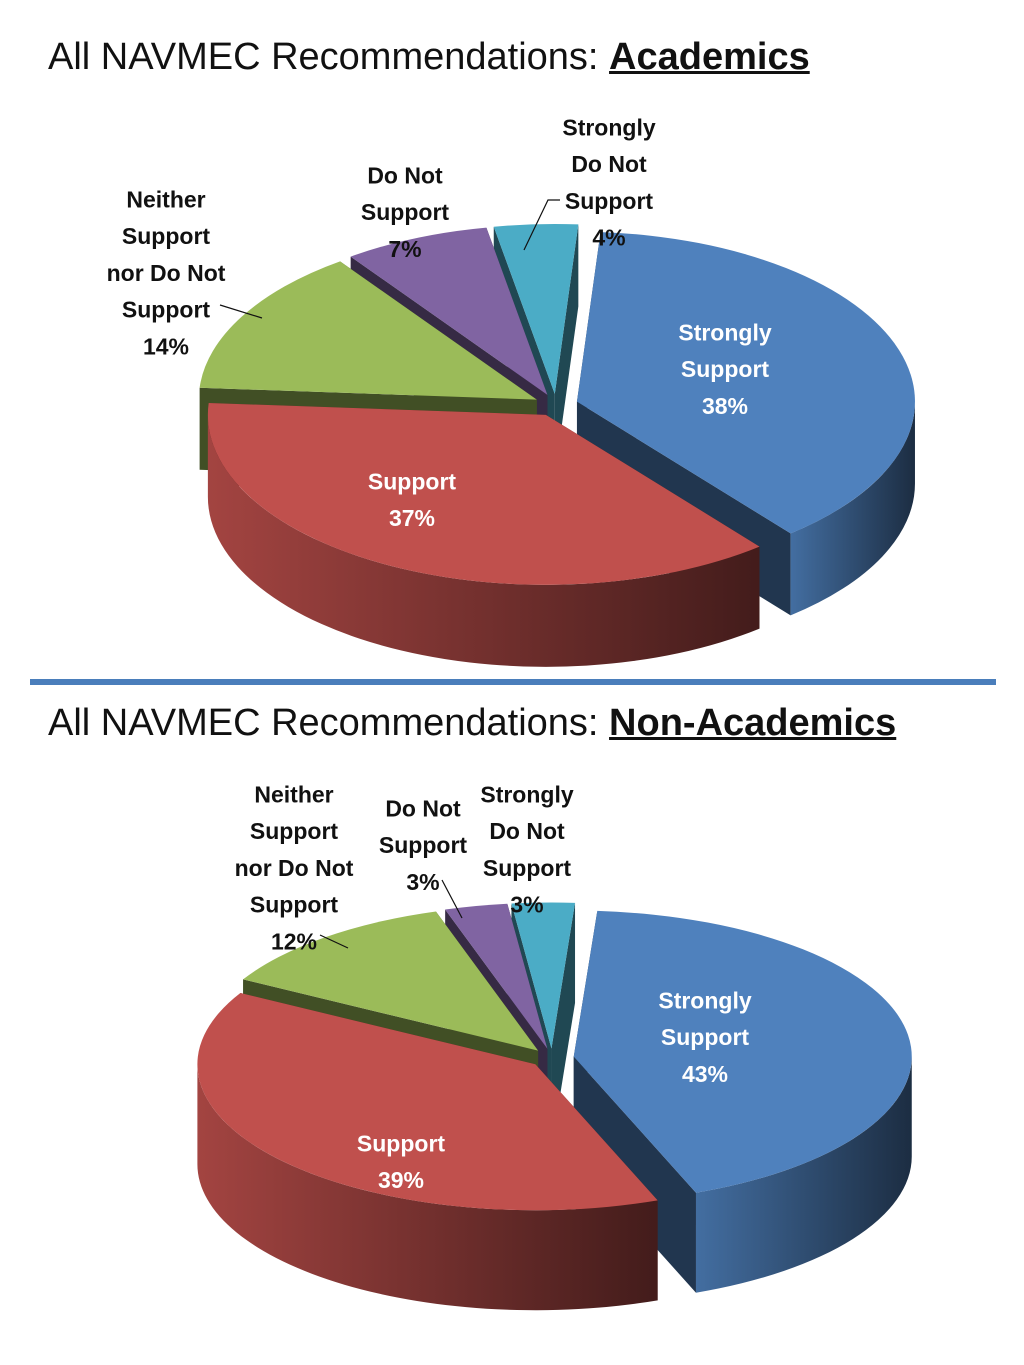 The image size is (1024, 1365). I want to click on slice-label-support: Support 37%, so click(412, 499).